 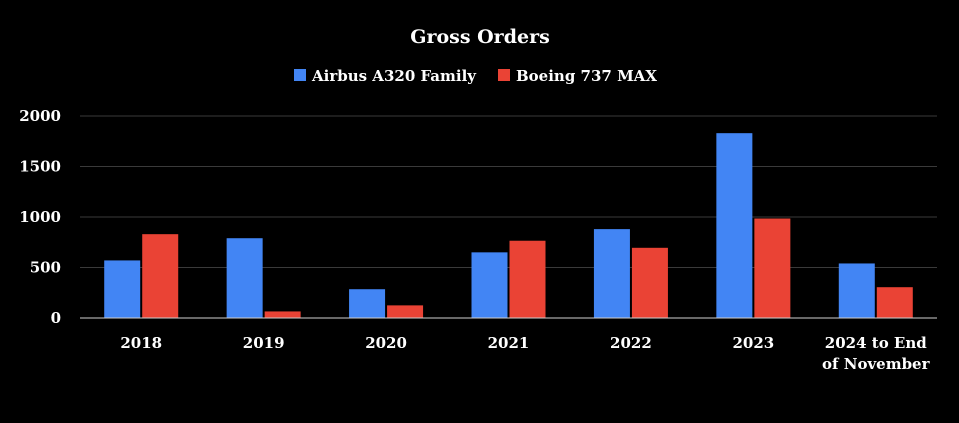 What do you see at coordinates (40, 167) in the screenshot?
I see `y-tick-label: 1500` at bounding box center [40, 167].